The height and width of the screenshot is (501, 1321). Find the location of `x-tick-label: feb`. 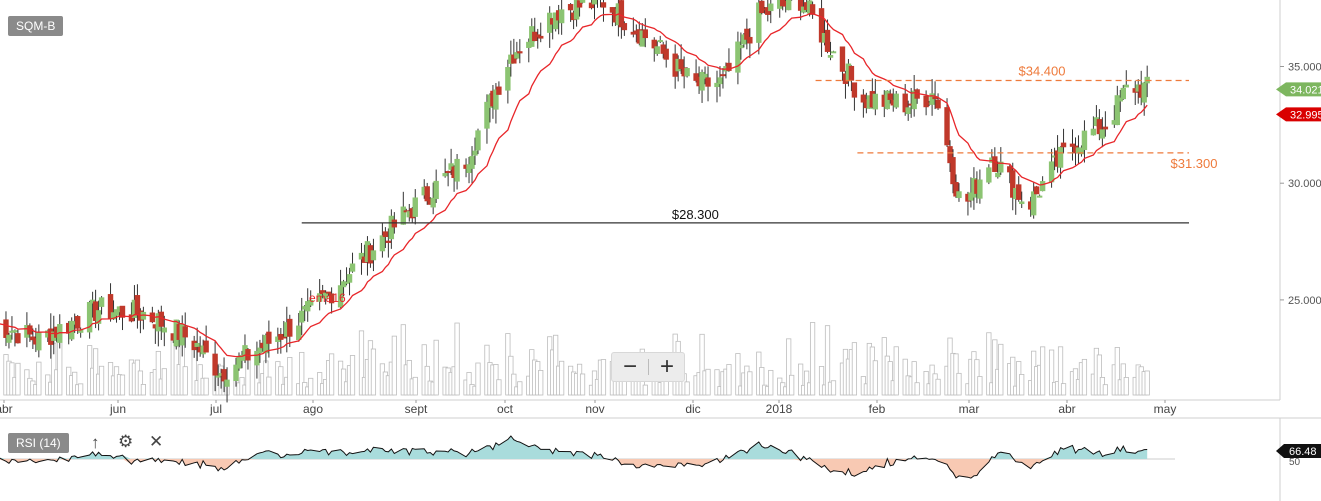

x-tick-label: feb is located at coordinates (877, 409).